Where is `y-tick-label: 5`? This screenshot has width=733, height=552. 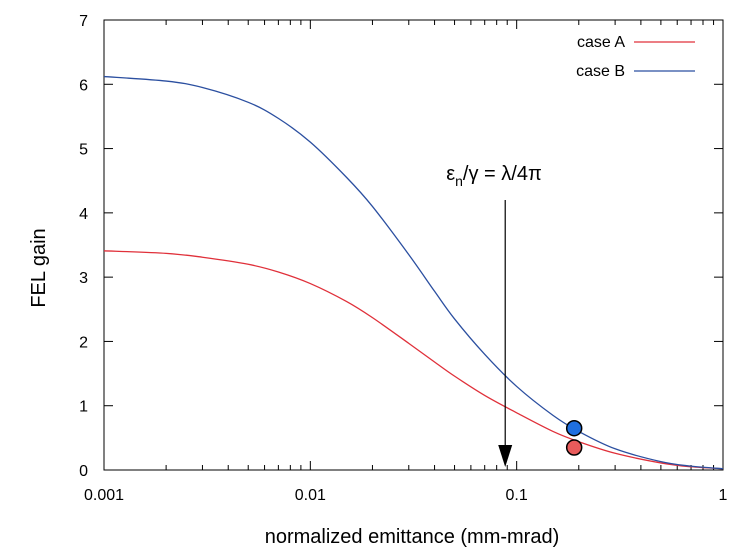 y-tick-label: 5 is located at coordinates (83, 150).